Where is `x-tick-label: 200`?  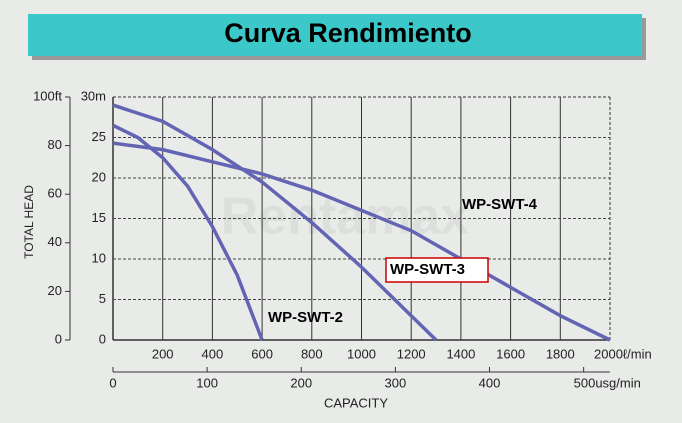
x-tick-label: 200 is located at coordinates (163, 353).